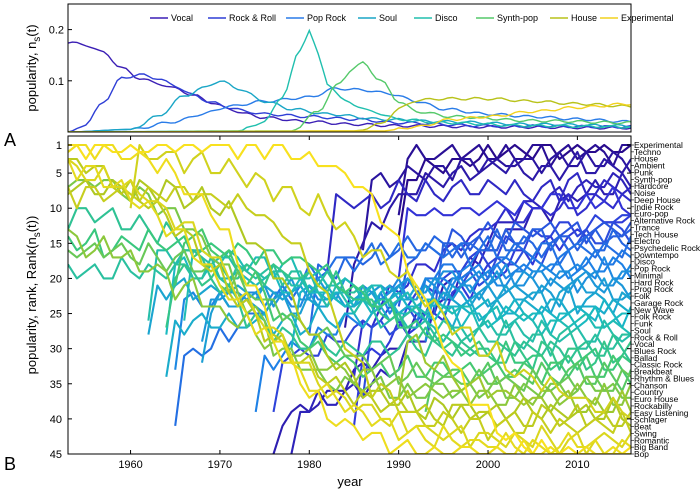 Image resolution: width=700 pixels, height=490 pixels. Describe the element at coordinates (654, 207) in the screenshot. I see `genre-label: Indie Rock` at that location.